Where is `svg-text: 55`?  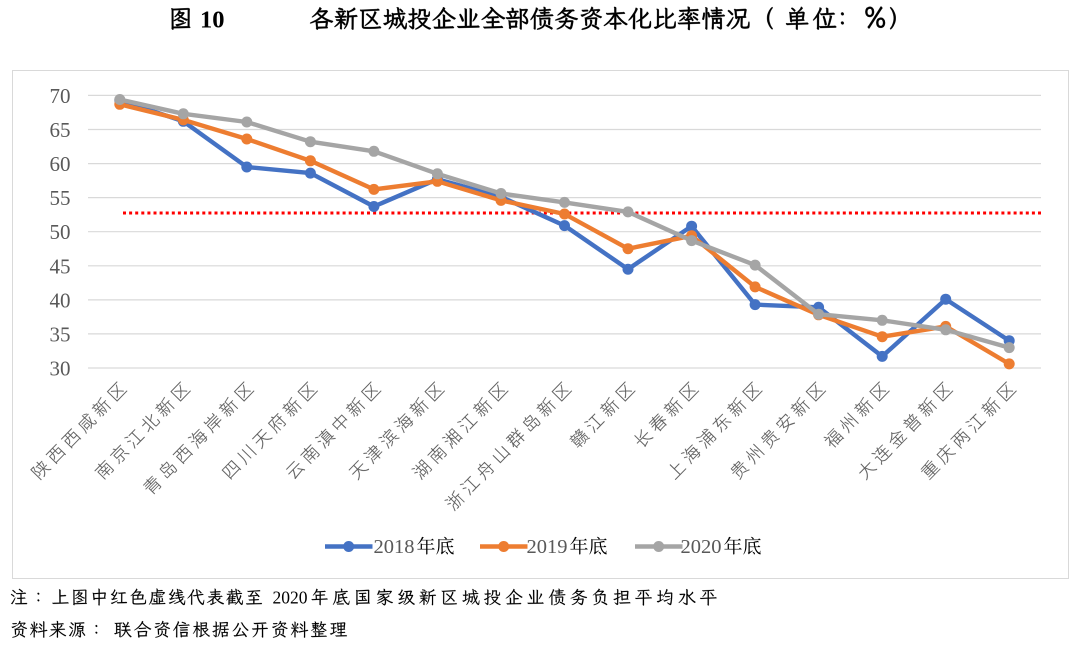 svg-text: 55 is located at coordinates (60, 198).